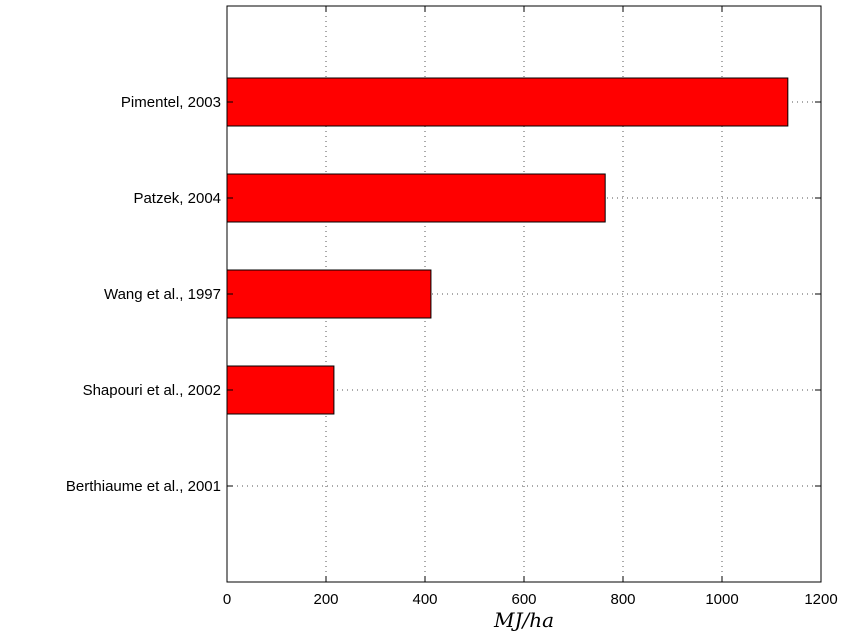 Image resolution: width=844 pixels, height=638 pixels. I want to click on x-tick-label: 1000, so click(721, 599).